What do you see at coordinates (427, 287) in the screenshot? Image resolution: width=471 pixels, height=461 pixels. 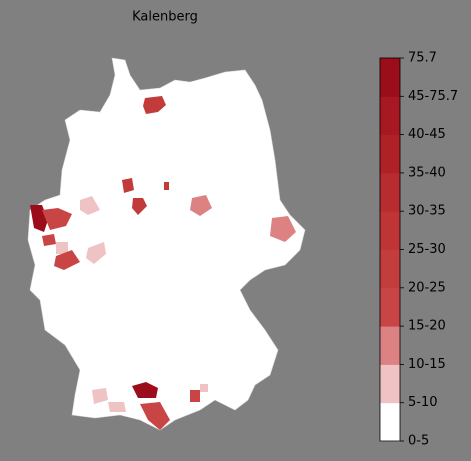 I see `colorbar-tick-label: 20-25` at bounding box center [427, 287].